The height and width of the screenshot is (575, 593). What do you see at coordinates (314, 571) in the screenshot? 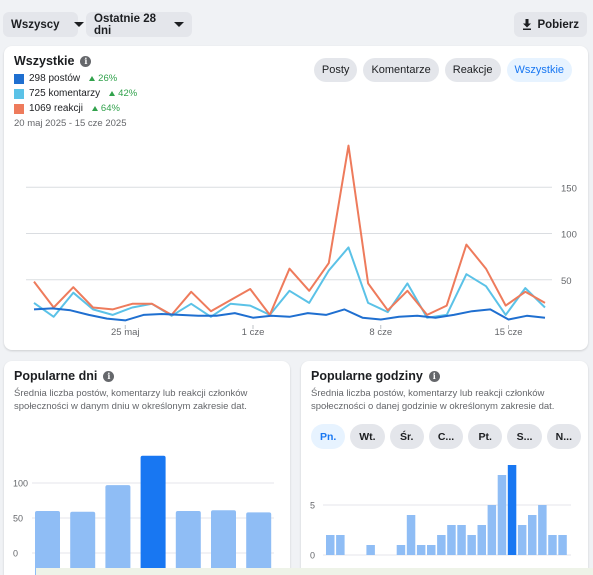
I see `page-bottom-strip` at bounding box center [314, 571].